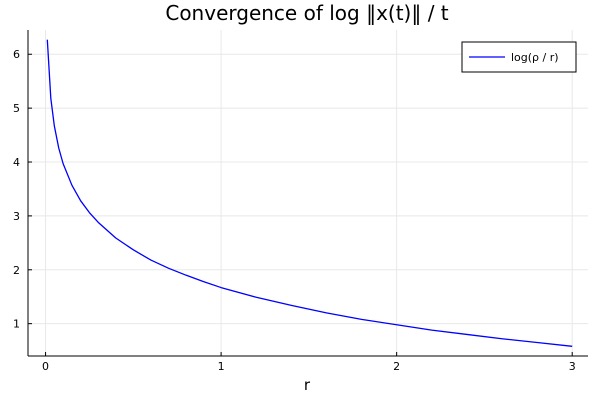 The height and width of the screenshot is (400, 600). Describe the element at coordinates (572, 366) in the screenshot. I see `x-tick-label: 3` at that location.